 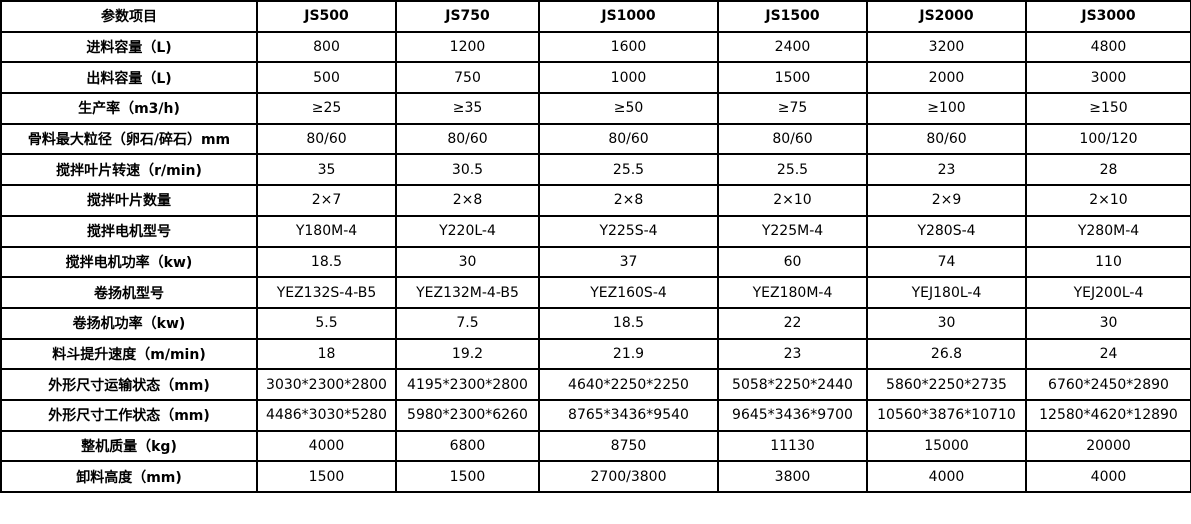 I want to click on table-cell: 4640*2250*2250, so click(x=628, y=384).